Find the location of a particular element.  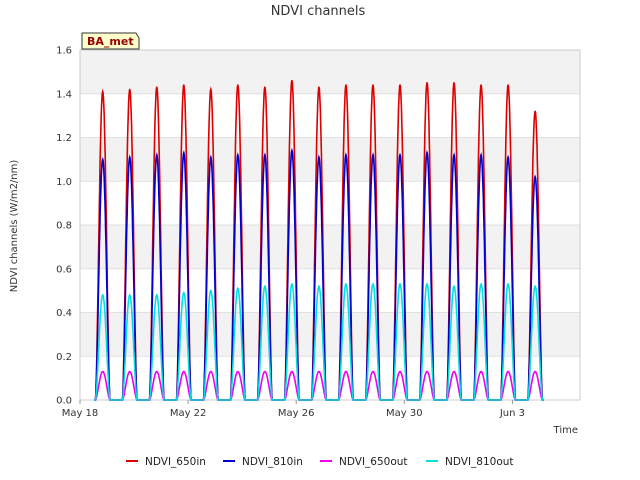

chart-title: NDVI channels is located at coordinates (318, 11).